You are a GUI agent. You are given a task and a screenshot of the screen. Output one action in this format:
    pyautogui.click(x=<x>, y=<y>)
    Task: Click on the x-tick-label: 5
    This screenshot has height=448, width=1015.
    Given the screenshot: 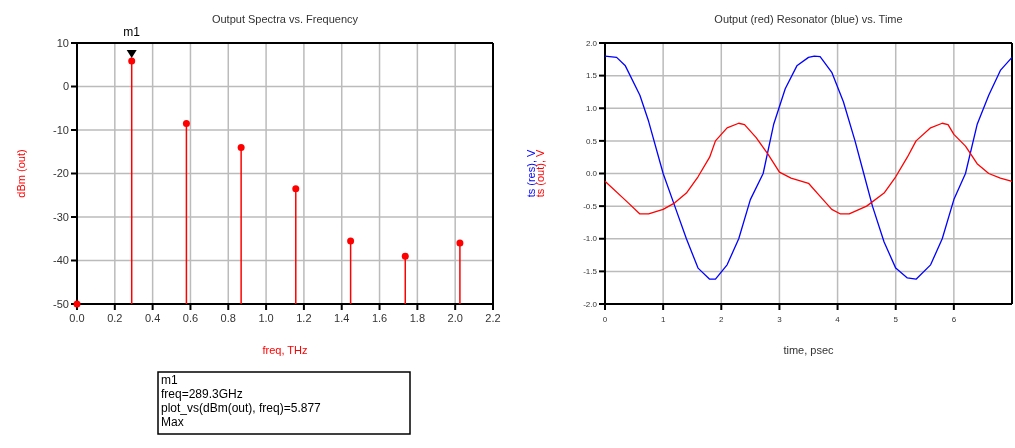 What is the action you would take?
    pyautogui.click(x=896, y=319)
    